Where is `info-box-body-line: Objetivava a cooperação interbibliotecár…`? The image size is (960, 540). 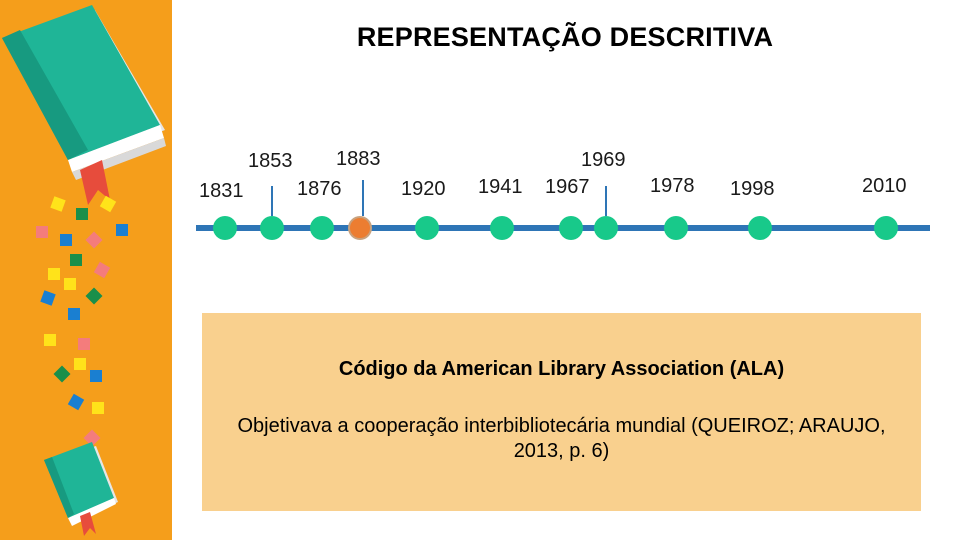
info-box-body-line: Objetivava a cooperação interbibliotecár… is located at coordinates (561, 426).